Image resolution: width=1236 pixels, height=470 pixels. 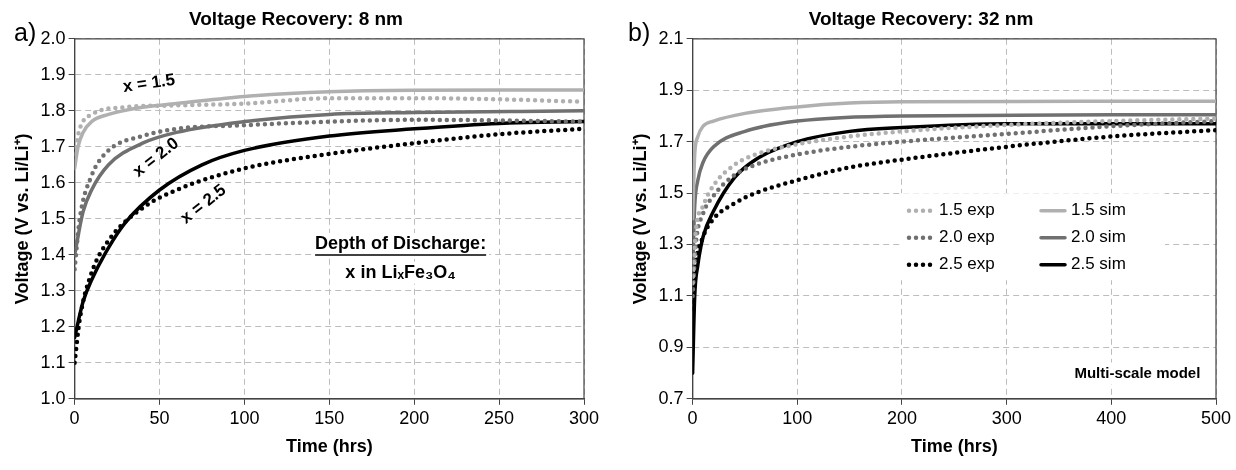 I want to click on text: b), so click(x=639, y=31).